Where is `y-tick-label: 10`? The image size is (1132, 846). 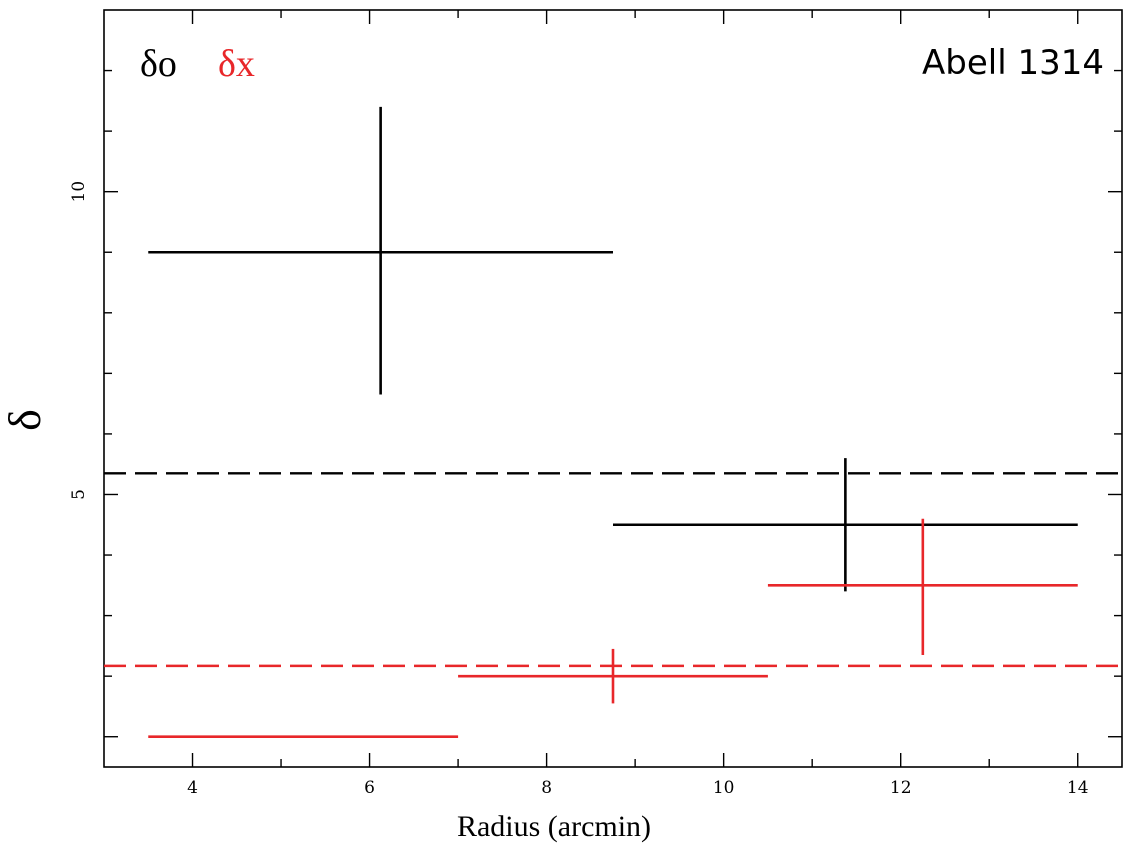 y-tick-label: 10 is located at coordinates (79, 192).